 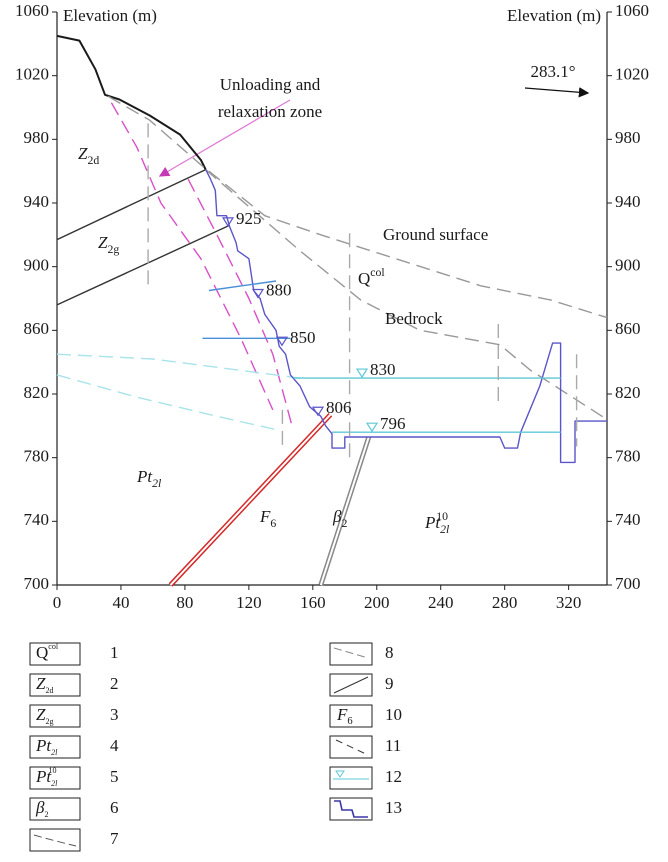 I want to click on x-tick-label: 120, so click(x=249, y=602).